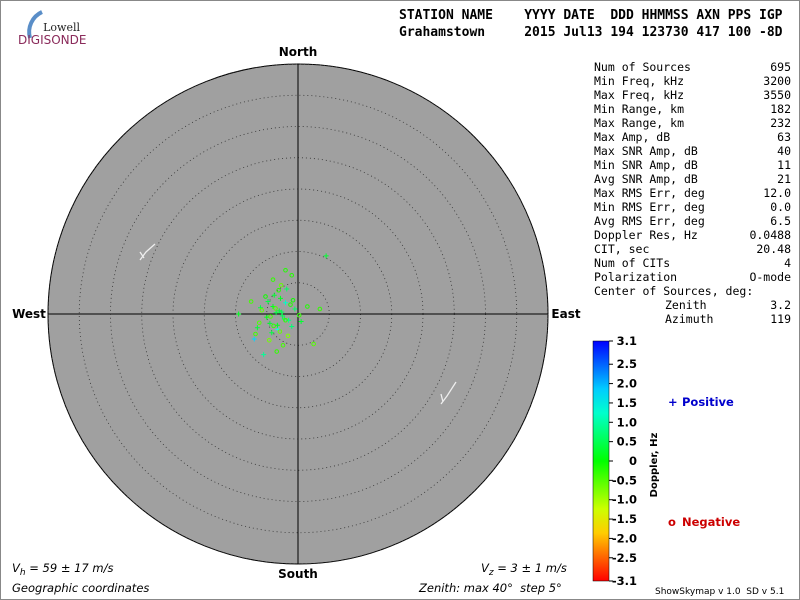  Describe the element at coordinates (777, 193) in the screenshot. I see `stat-value: 12.0` at that location.